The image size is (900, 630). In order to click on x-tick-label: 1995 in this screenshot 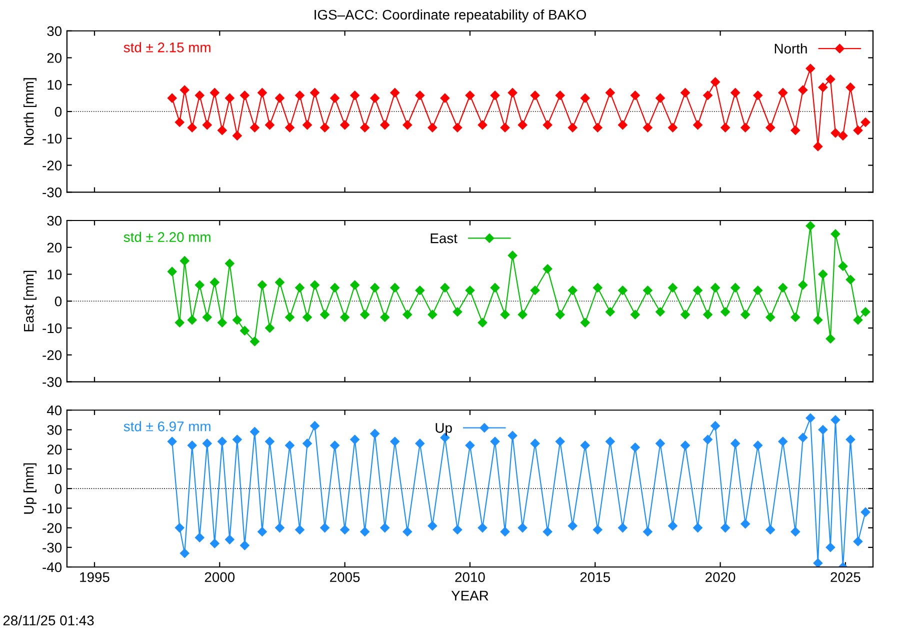, I will do `click(95, 577)`.